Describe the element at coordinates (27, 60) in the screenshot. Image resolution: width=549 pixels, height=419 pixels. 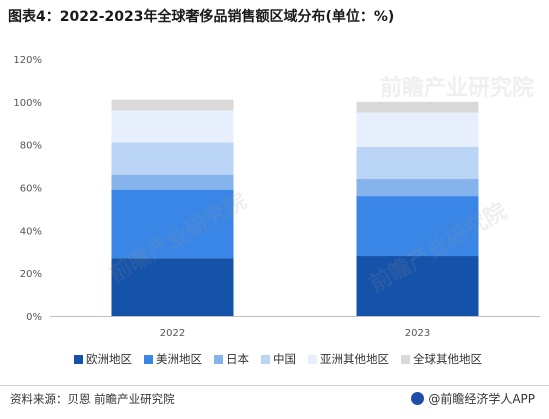
I see `y-tick-label: 120%` at that location.